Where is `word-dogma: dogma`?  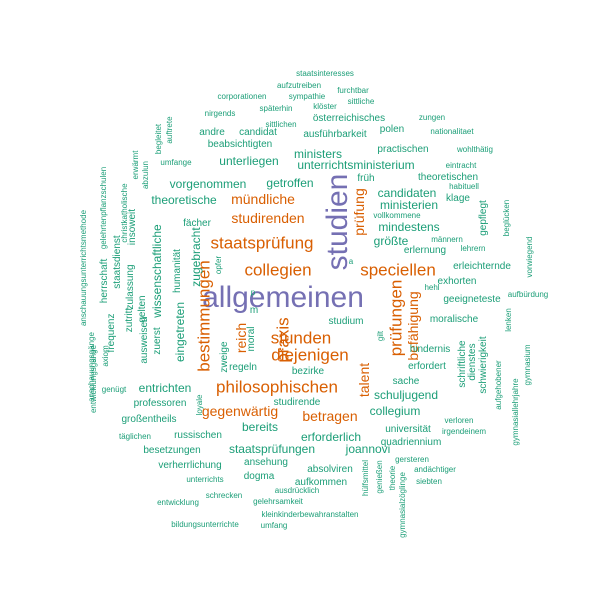
word-dogma: dogma is located at coordinates (259, 476).